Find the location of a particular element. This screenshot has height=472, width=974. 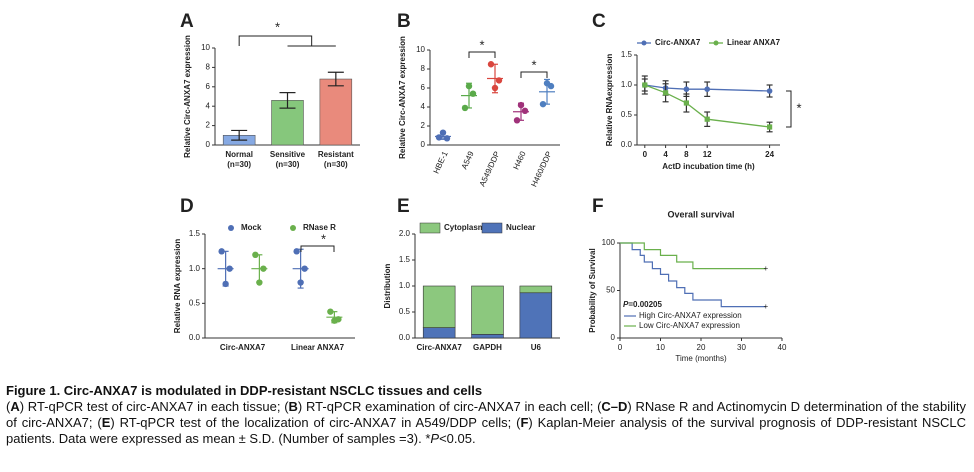

annotation: P=0.00205 is located at coordinates (642, 304).